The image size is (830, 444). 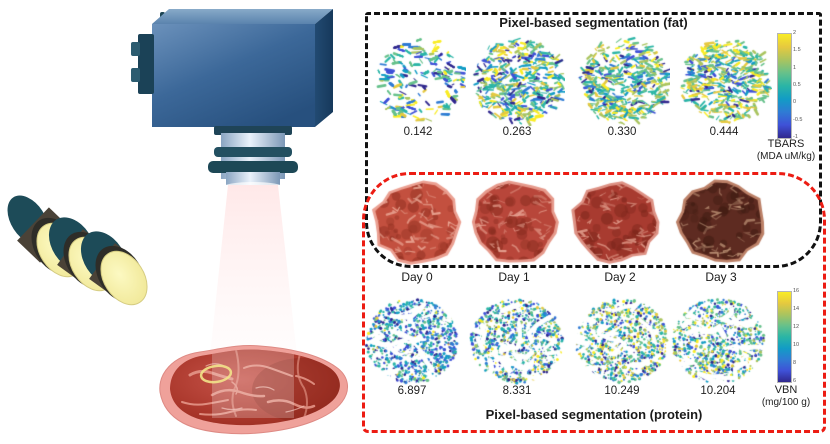 What do you see at coordinates (795, 33) in the screenshot?
I see `colorbar-tick: 2` at bounding box center [795, 33].